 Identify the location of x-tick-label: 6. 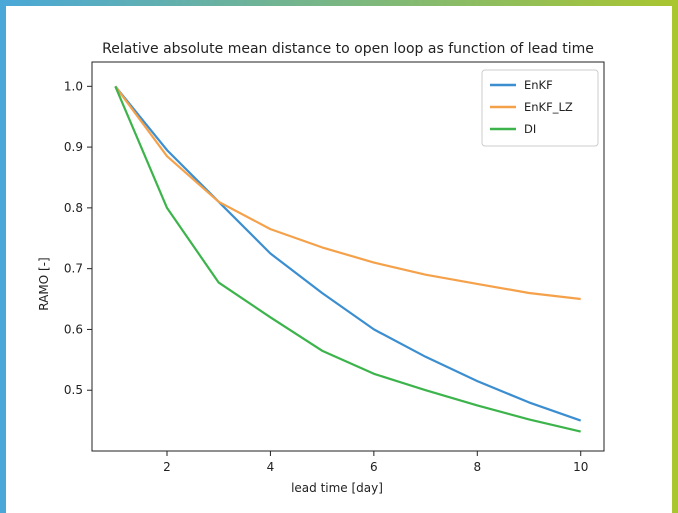
(374, 467).